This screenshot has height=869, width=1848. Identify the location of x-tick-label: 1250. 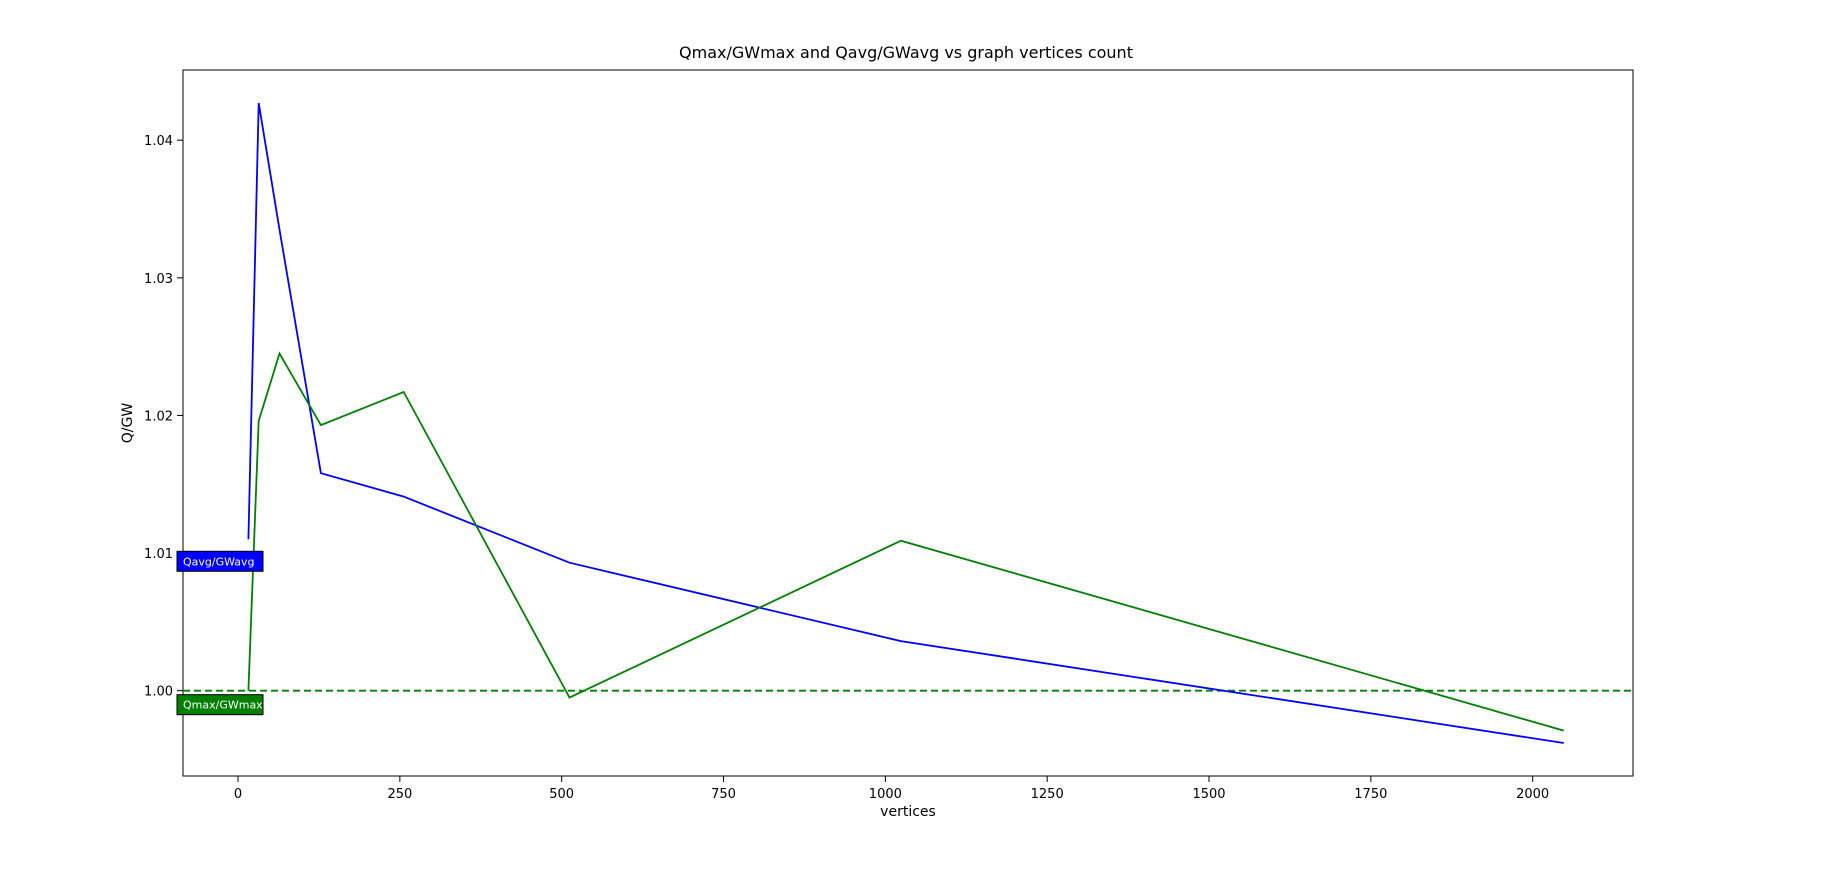
(1047, 794).